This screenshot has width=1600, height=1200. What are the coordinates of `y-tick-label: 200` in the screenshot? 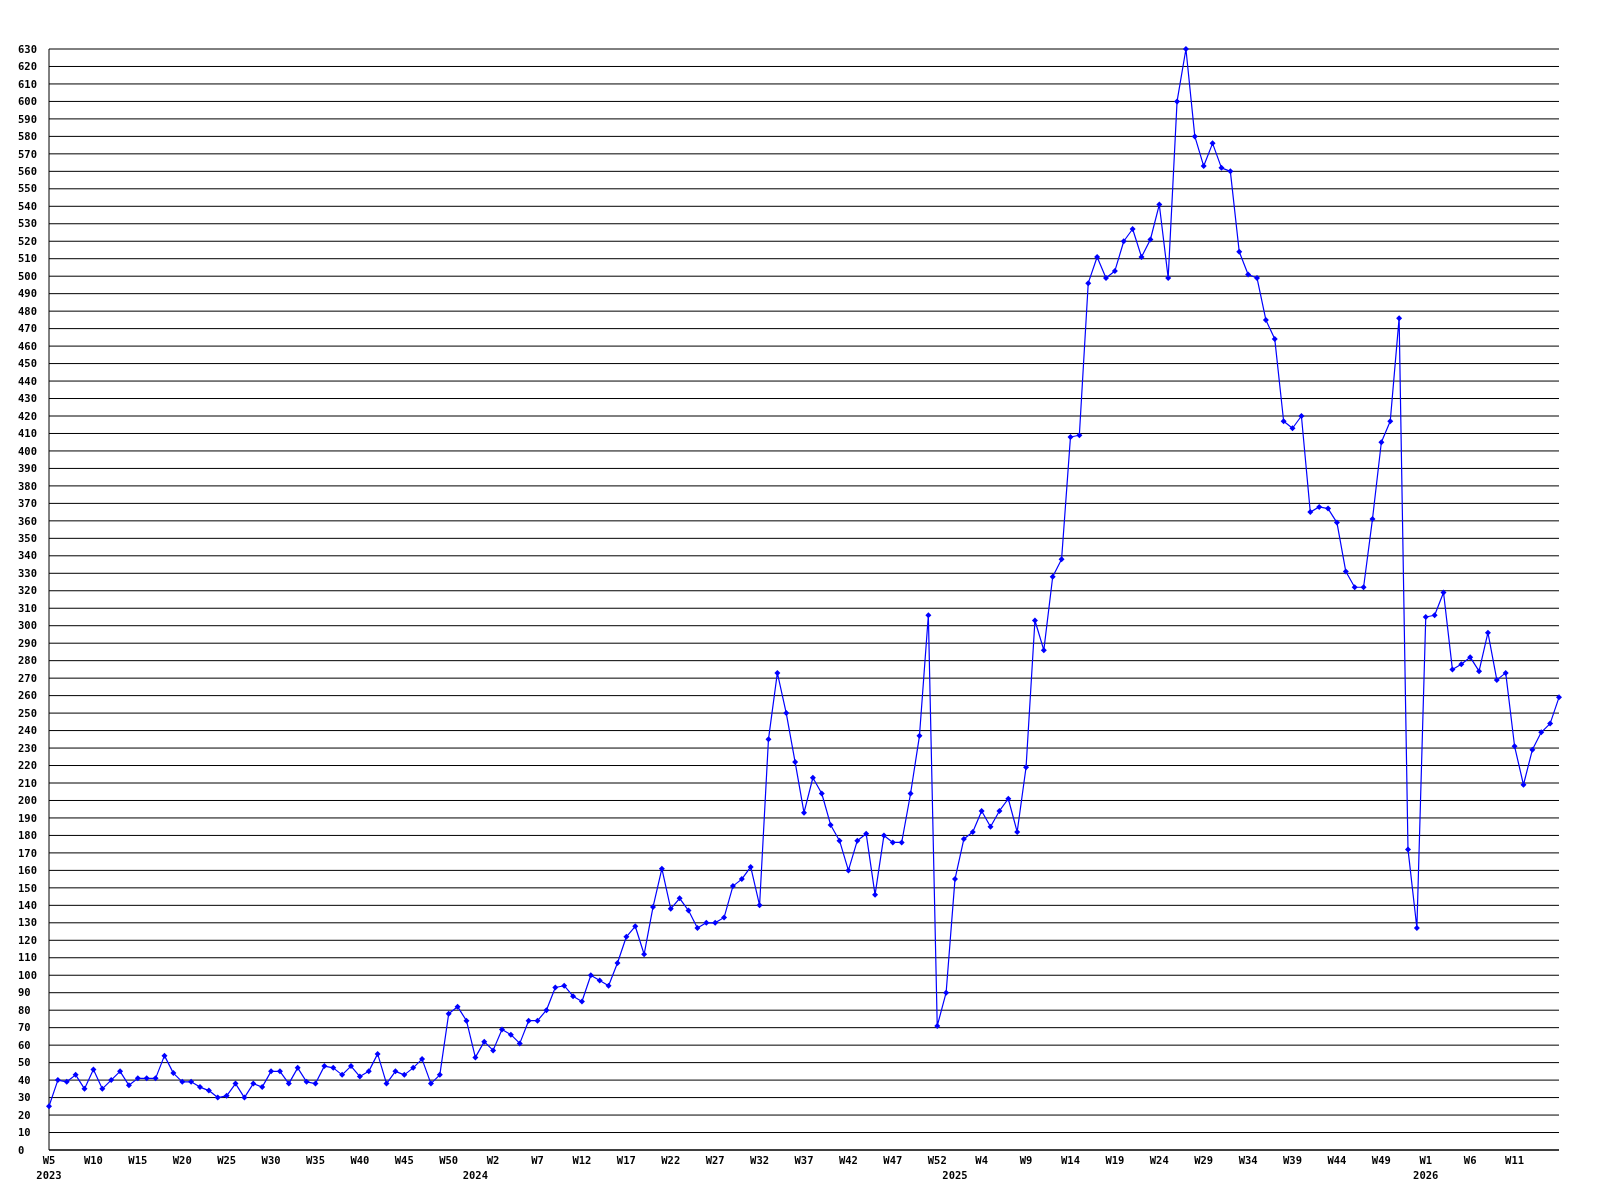 It's located at (27, 800).